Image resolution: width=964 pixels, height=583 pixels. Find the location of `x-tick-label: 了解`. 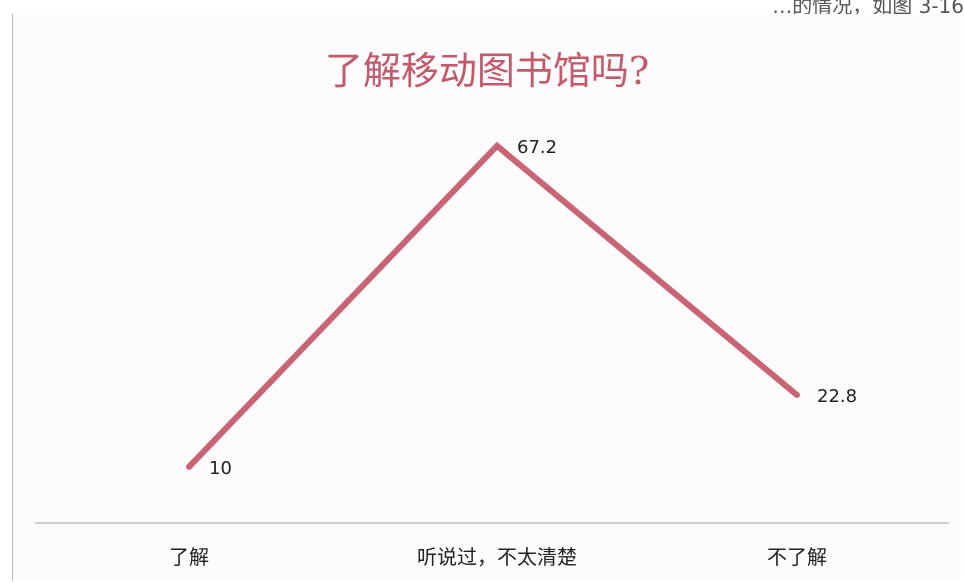

x-tick-label: 了解 is located at coordinates (189, 557).